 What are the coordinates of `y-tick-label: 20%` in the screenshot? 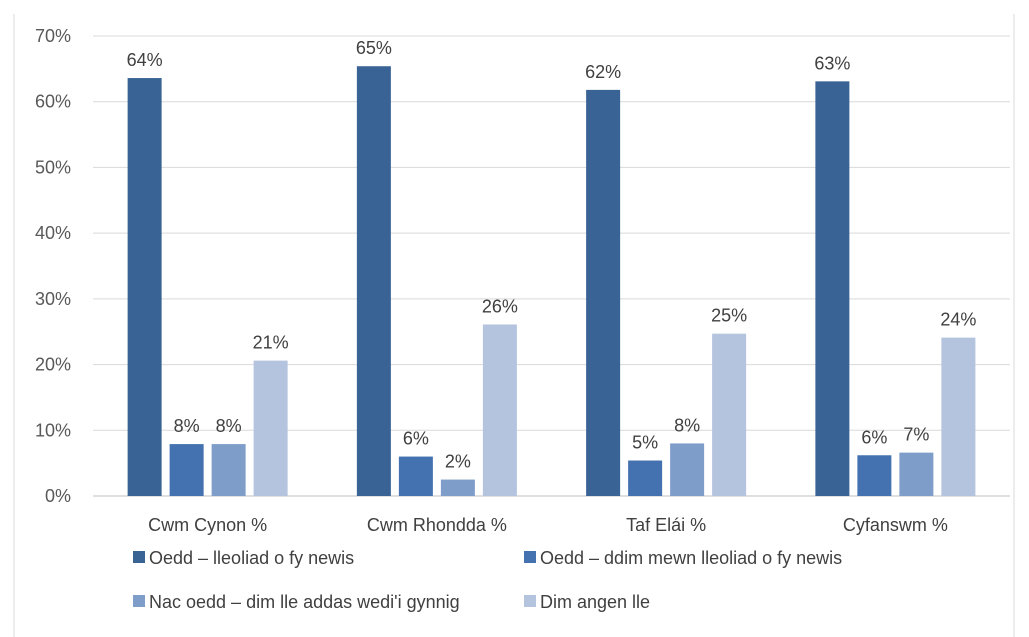 It's located at (53, 365).